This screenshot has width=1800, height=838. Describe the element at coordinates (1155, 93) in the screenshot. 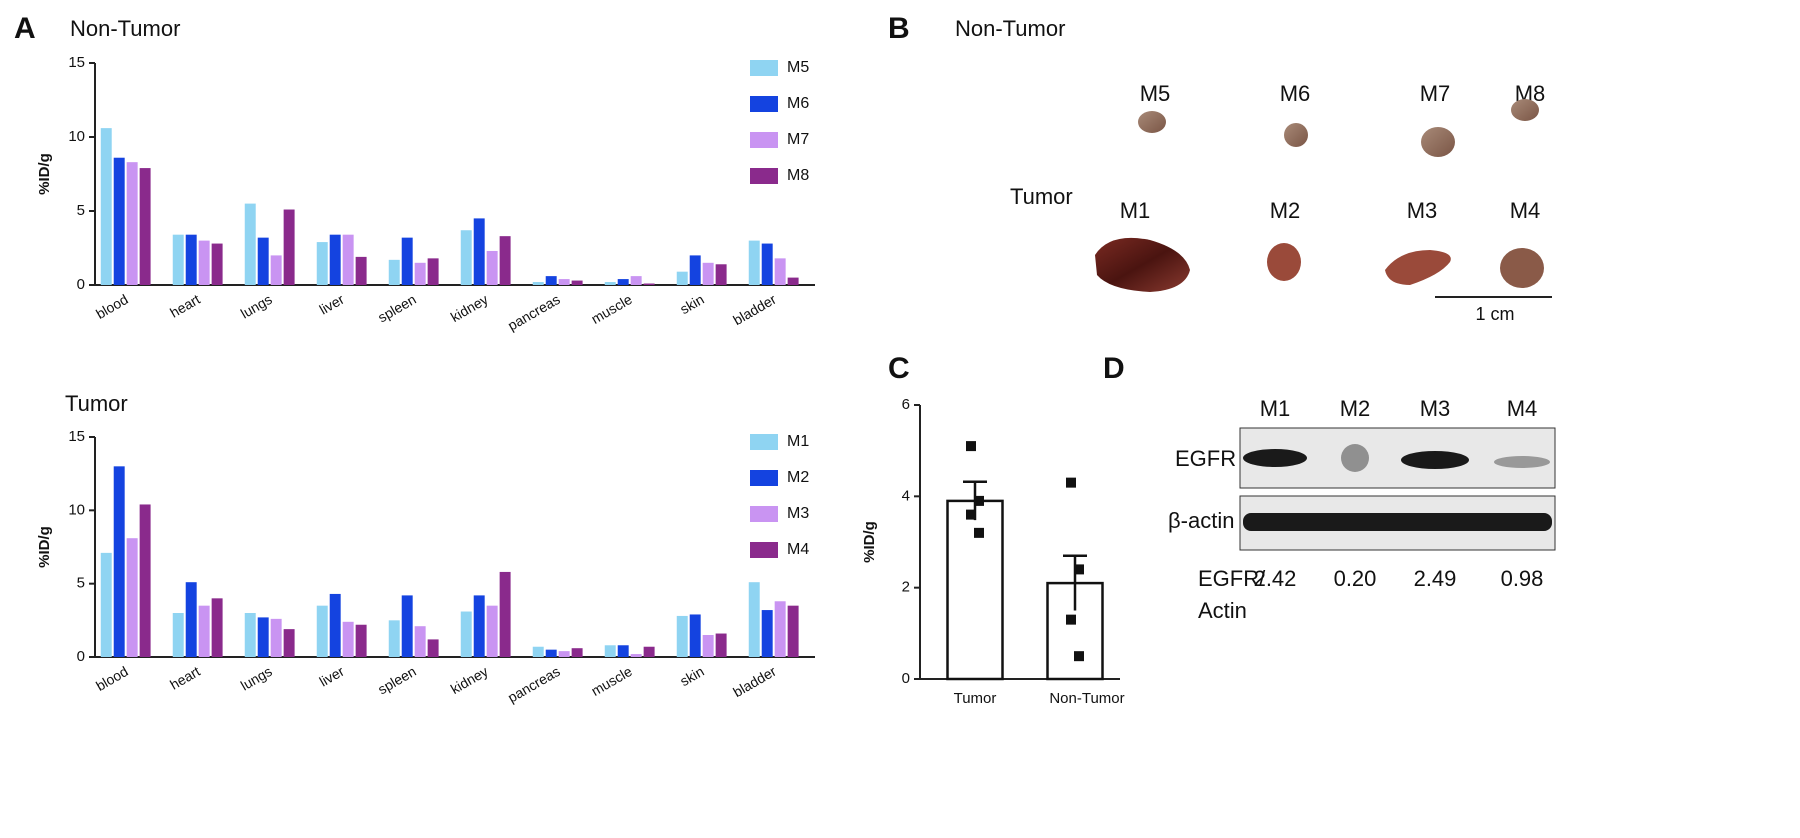

I see `sample-label: M5` at that location.